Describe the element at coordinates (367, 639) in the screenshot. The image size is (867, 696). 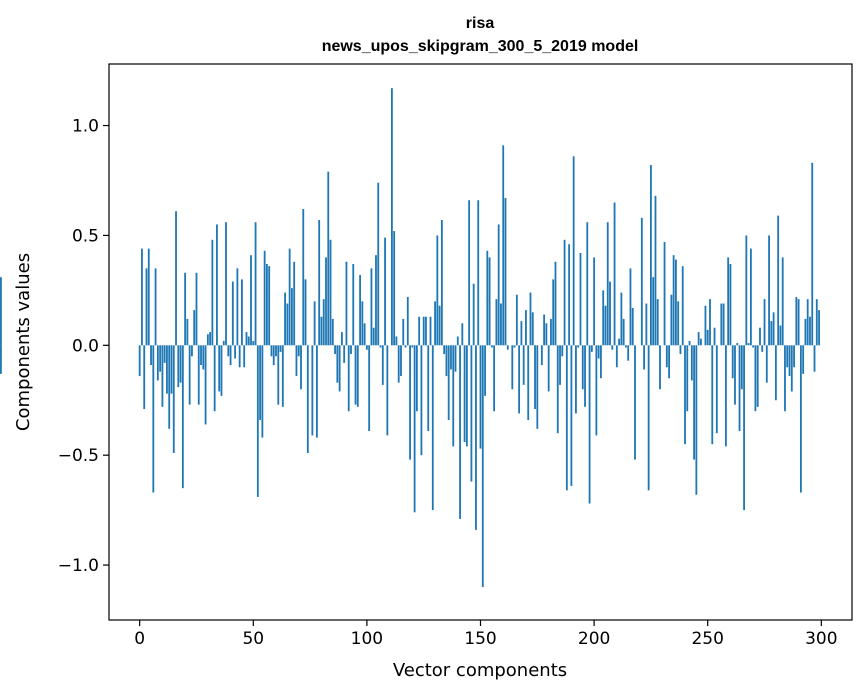
I see `x-tick-label: 100` at that location.